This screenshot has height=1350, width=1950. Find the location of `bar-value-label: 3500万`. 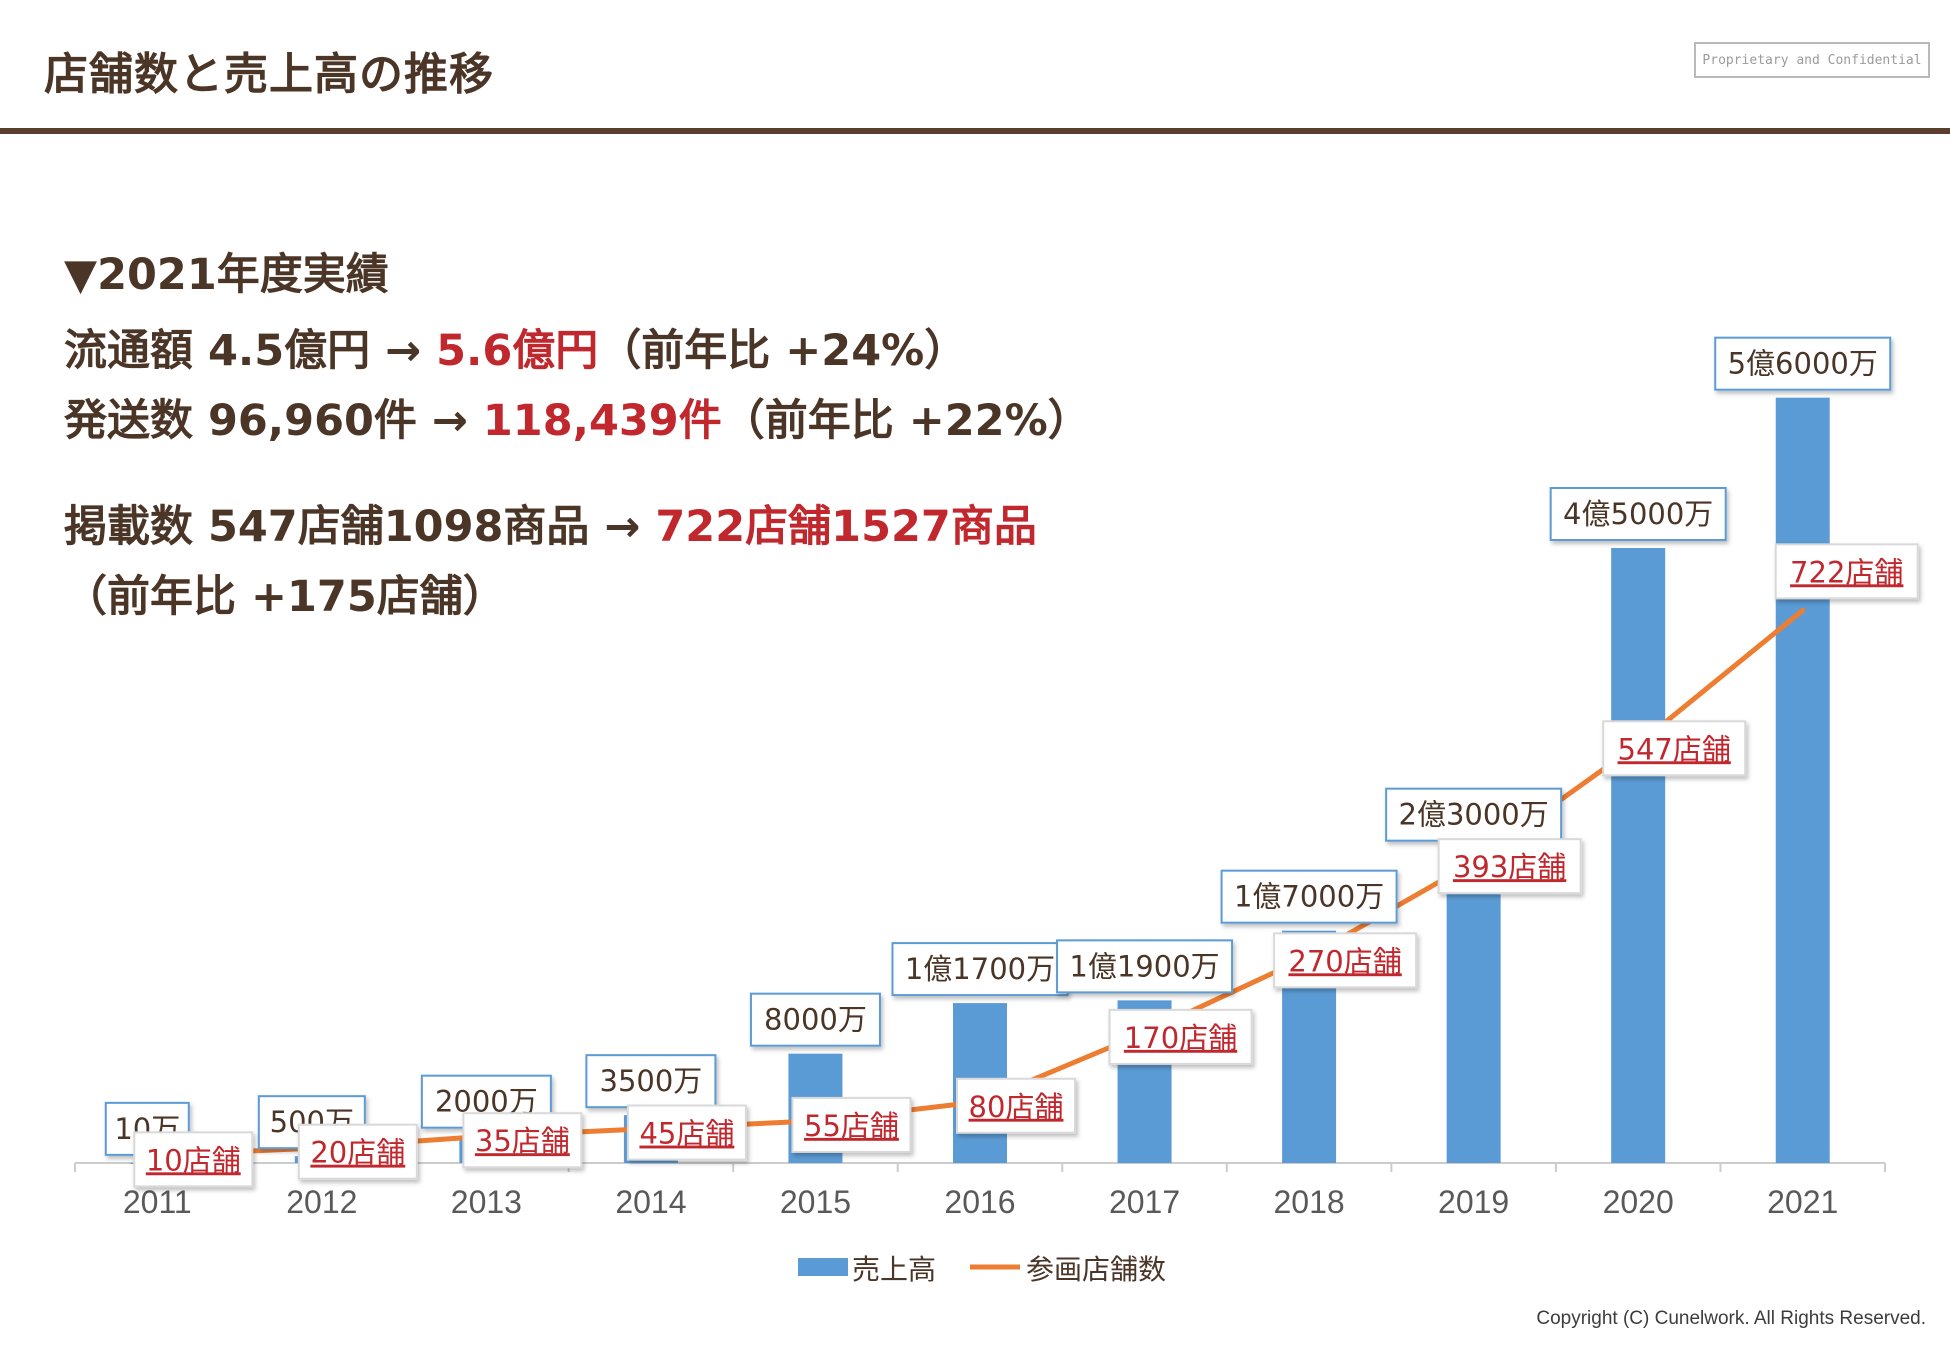

bar-value-label: 3500万 is located at coordinates (651, 1081).